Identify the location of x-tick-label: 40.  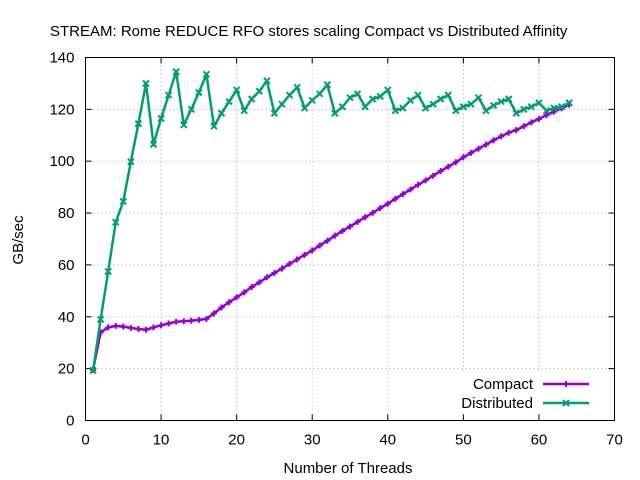
(387, 440).